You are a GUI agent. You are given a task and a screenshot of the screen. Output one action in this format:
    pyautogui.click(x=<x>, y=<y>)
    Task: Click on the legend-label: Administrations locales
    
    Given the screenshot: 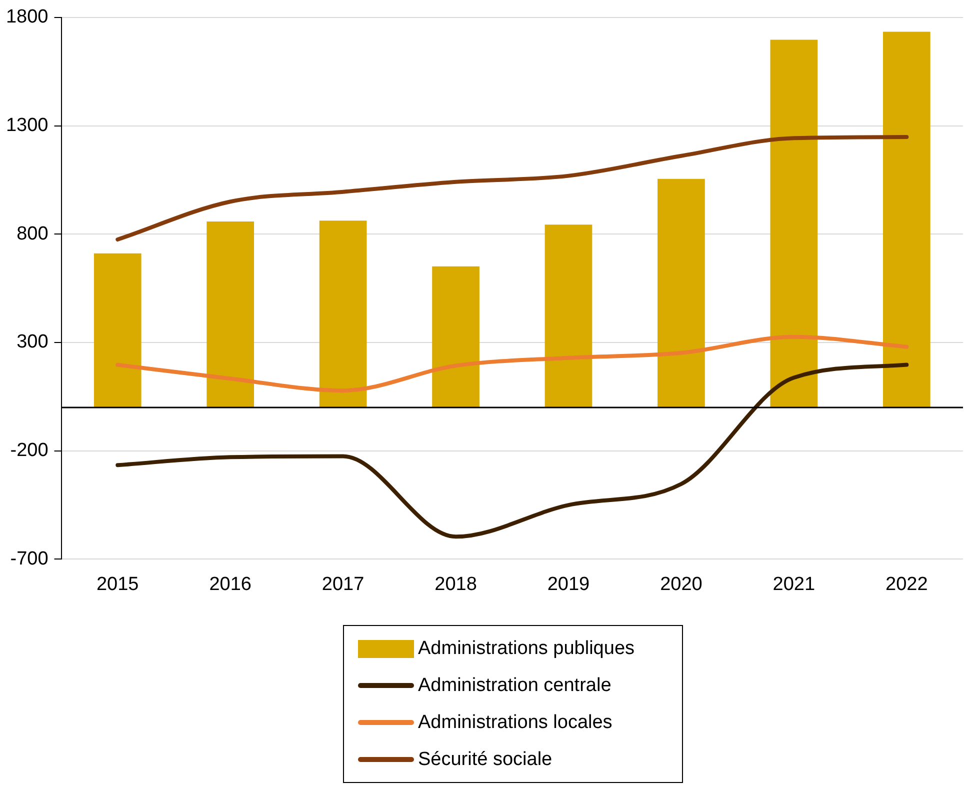 What is the action you would take?
    pyautogui.click(x=515, y=723)
    